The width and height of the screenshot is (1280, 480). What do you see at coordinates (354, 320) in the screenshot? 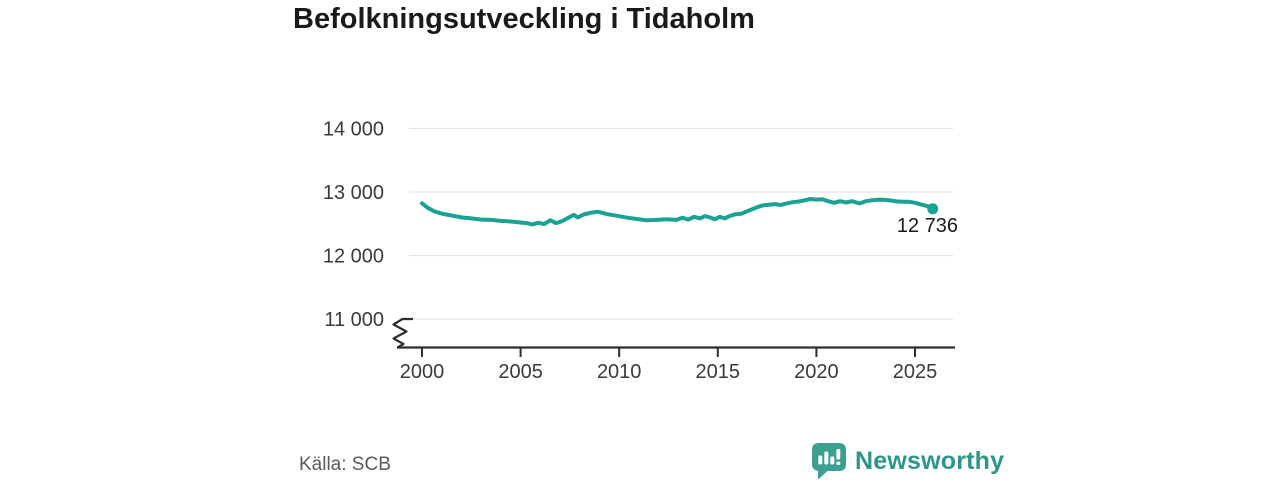
I see `y-tick-label: 11 000` at bounding box center [354, 320].